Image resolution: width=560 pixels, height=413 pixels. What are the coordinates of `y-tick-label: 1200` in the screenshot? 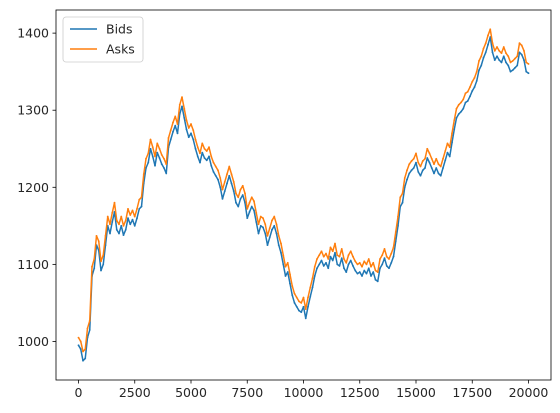 It's located at (33, 187).